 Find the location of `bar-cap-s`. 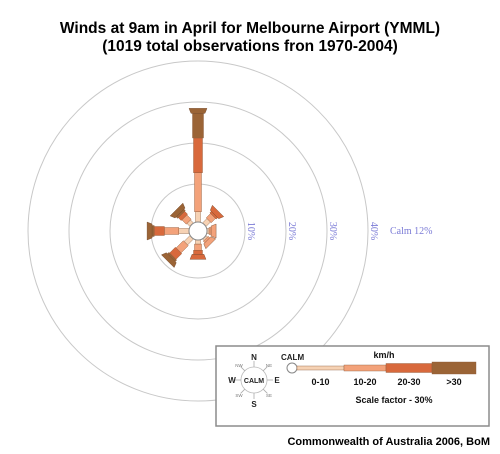

bar-cap-s is located at coordinates (198, 257).